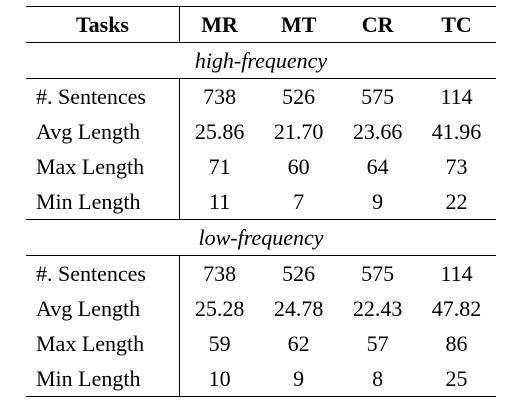 The width and height of the screenshot is (520, 409). I want to click on section-header-low-frequency: low-frequency, so click(261, 237).